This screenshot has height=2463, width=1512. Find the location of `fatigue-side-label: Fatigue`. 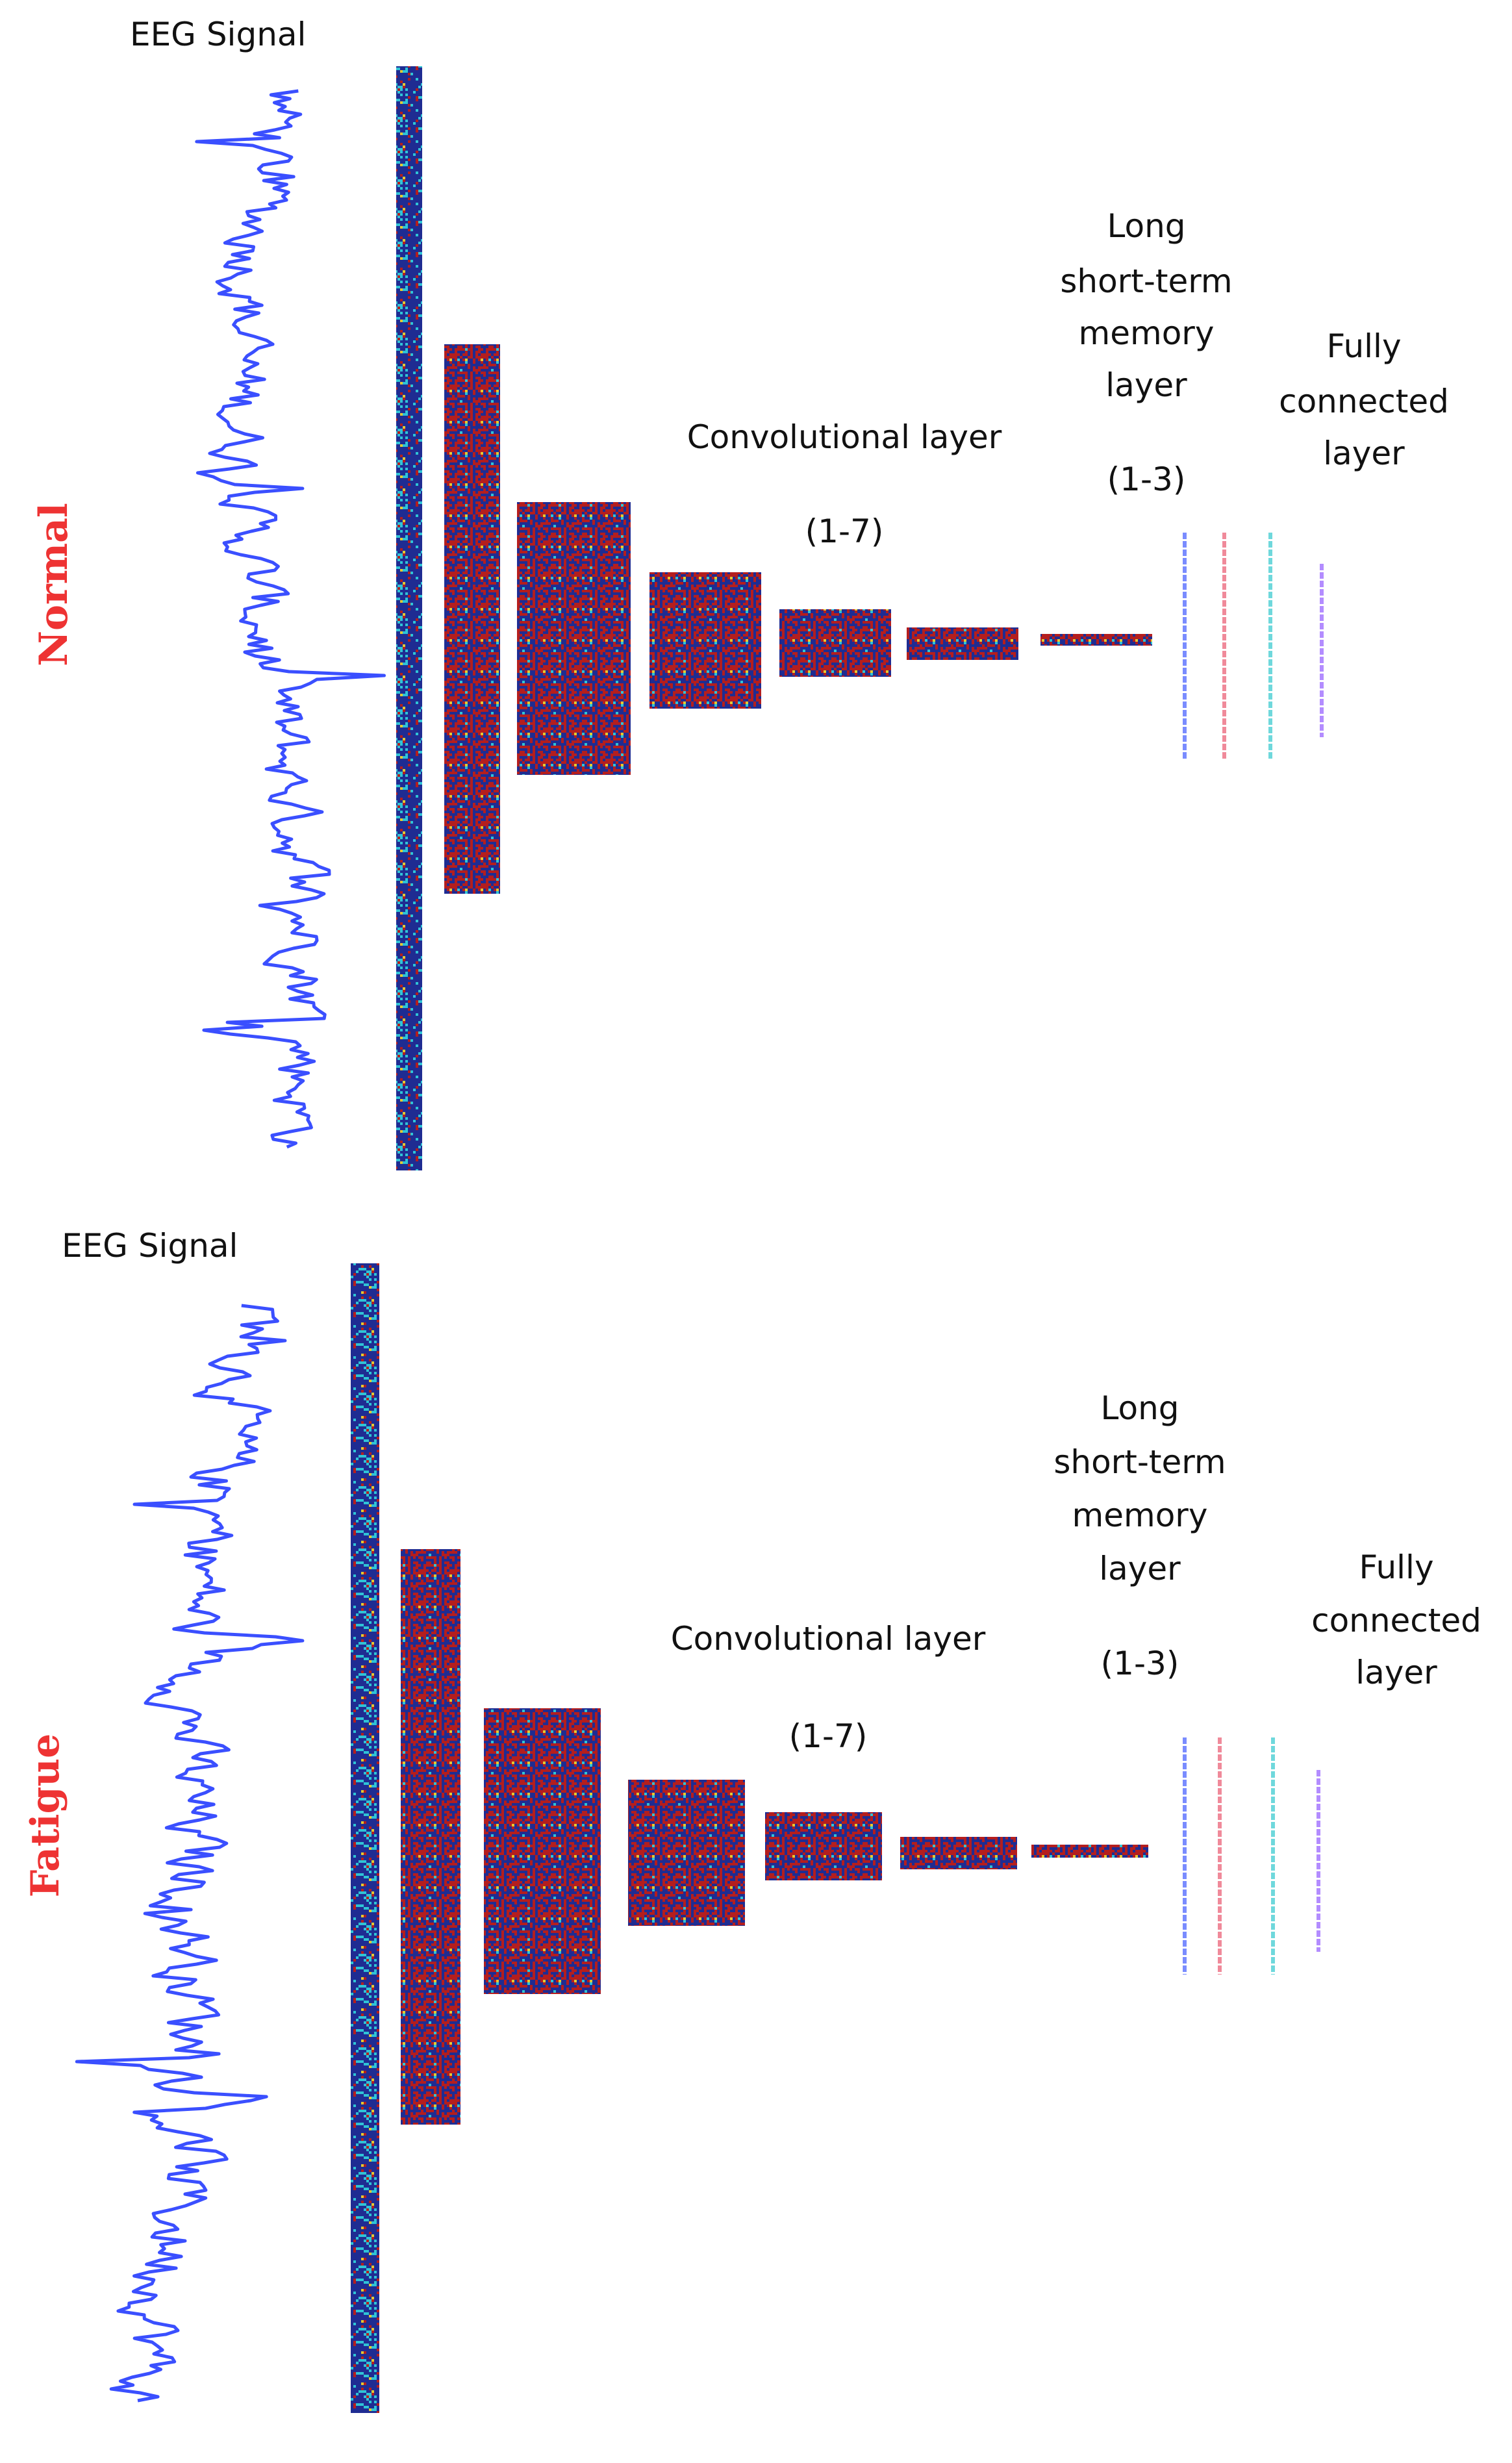

fatigue-side-label: Fatigue is located at coordinates (45, 1815).